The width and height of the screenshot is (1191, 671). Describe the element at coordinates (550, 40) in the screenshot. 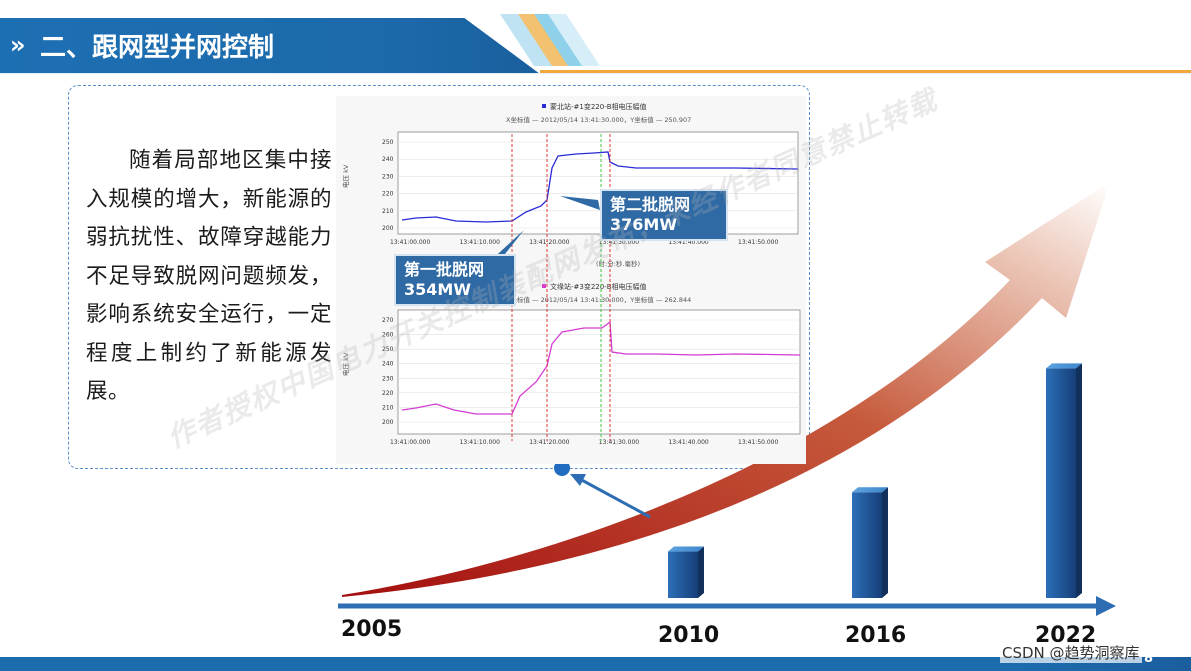

I see `decorative-stripes` at that location.